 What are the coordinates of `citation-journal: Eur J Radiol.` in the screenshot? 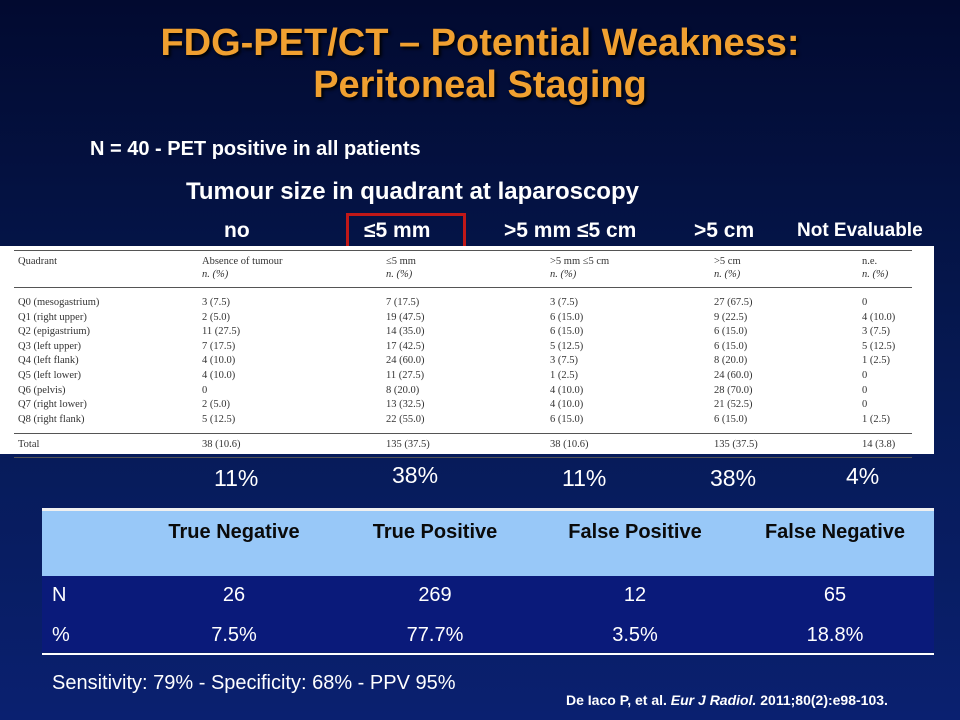 It's located at (713, 700).